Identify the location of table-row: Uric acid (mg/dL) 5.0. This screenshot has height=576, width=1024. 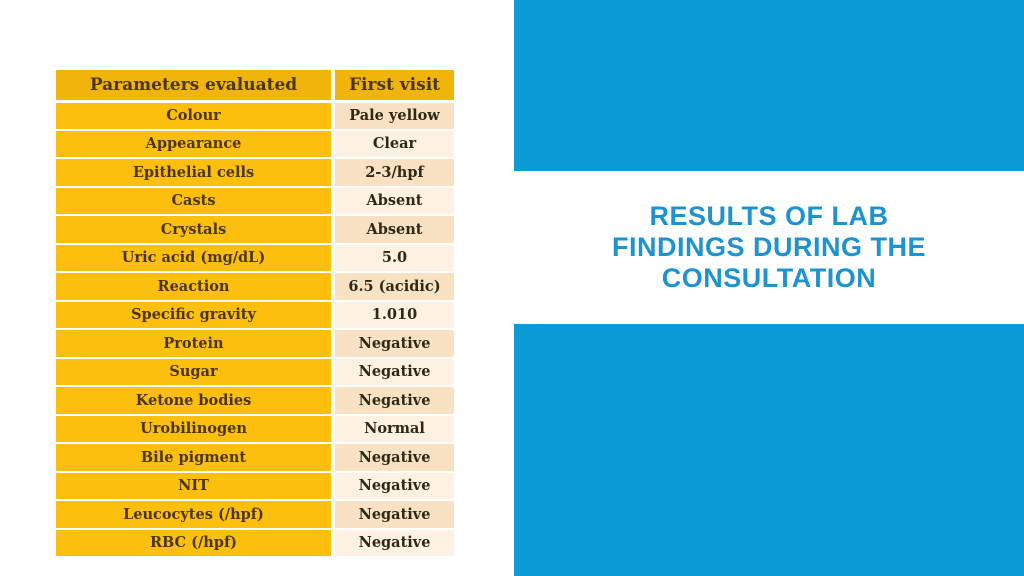
(255, 258).